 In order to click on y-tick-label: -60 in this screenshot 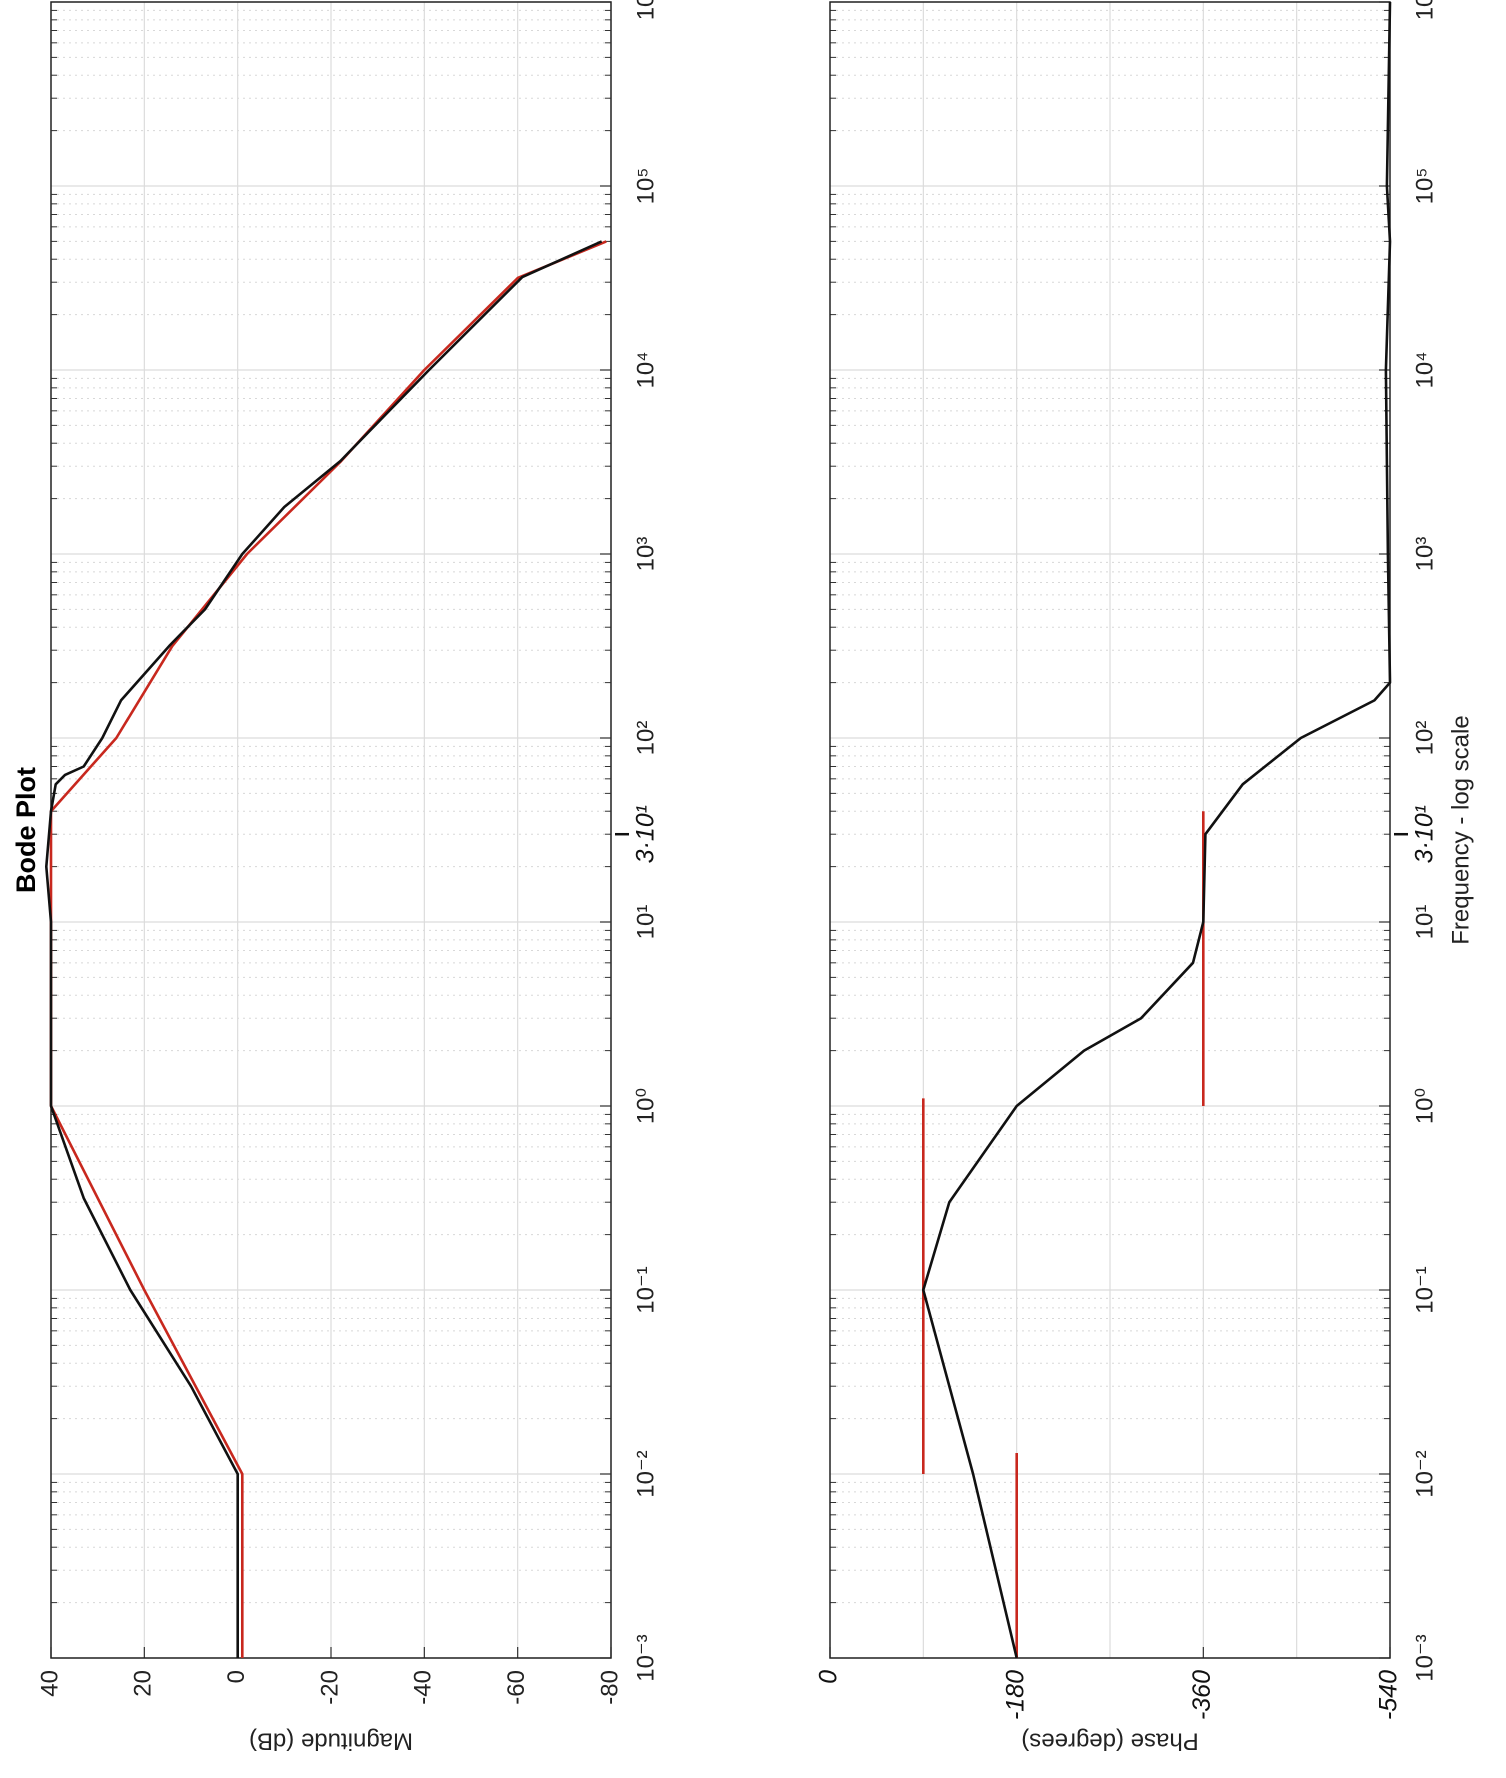, I will do `click(516, 1687)`.